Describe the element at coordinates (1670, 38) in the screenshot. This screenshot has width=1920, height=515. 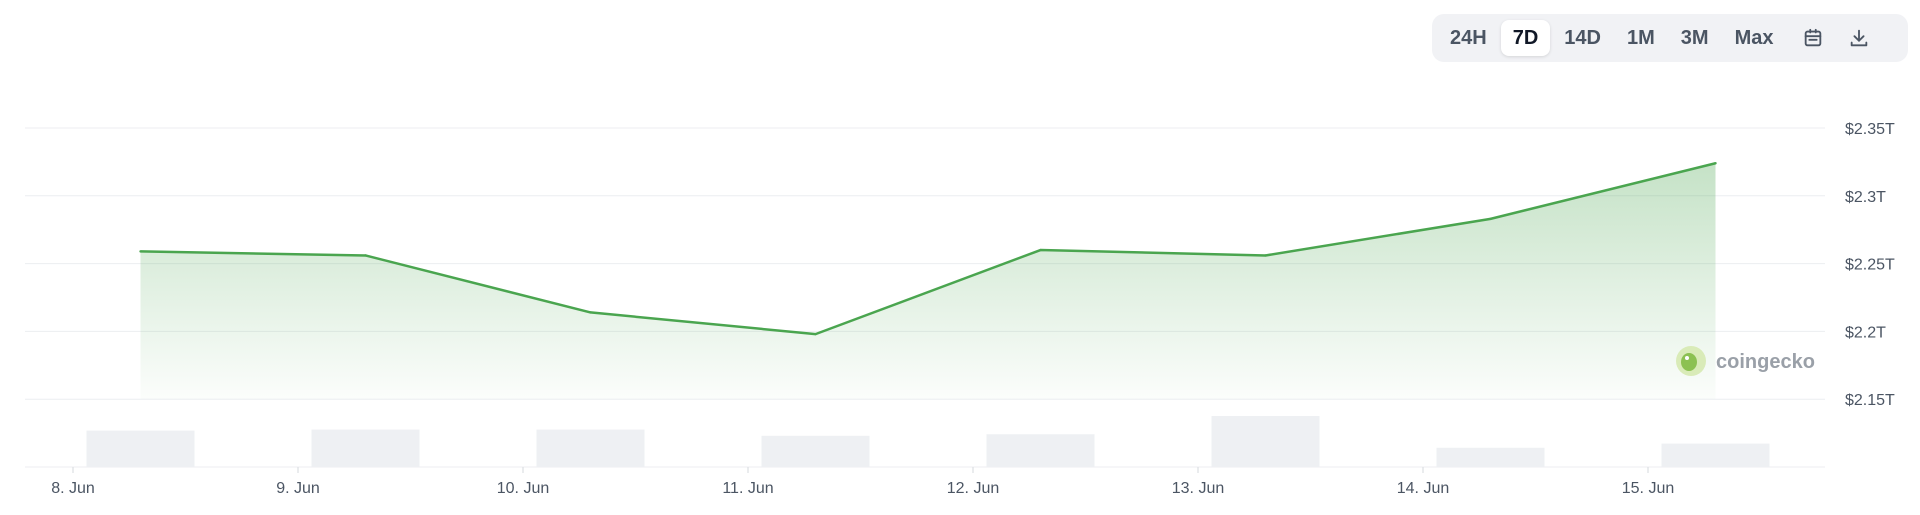
I see `time-range-toolbar: 24H 7D 14D 1M 3M Max` at that location.